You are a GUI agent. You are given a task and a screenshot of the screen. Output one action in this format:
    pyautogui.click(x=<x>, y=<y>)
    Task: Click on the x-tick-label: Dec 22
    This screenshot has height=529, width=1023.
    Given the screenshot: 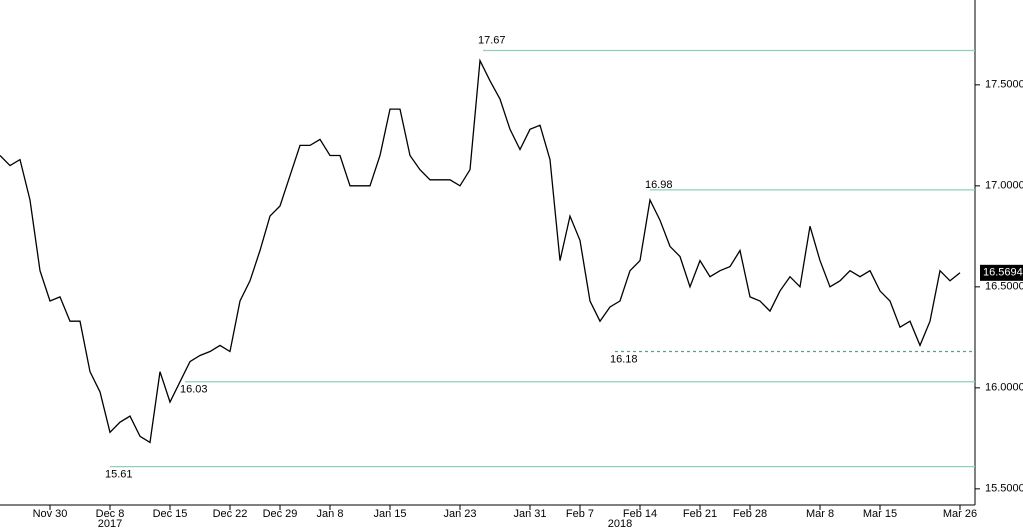 What is the action you would take?
    pyautogui.click(x=230, y=514)
    